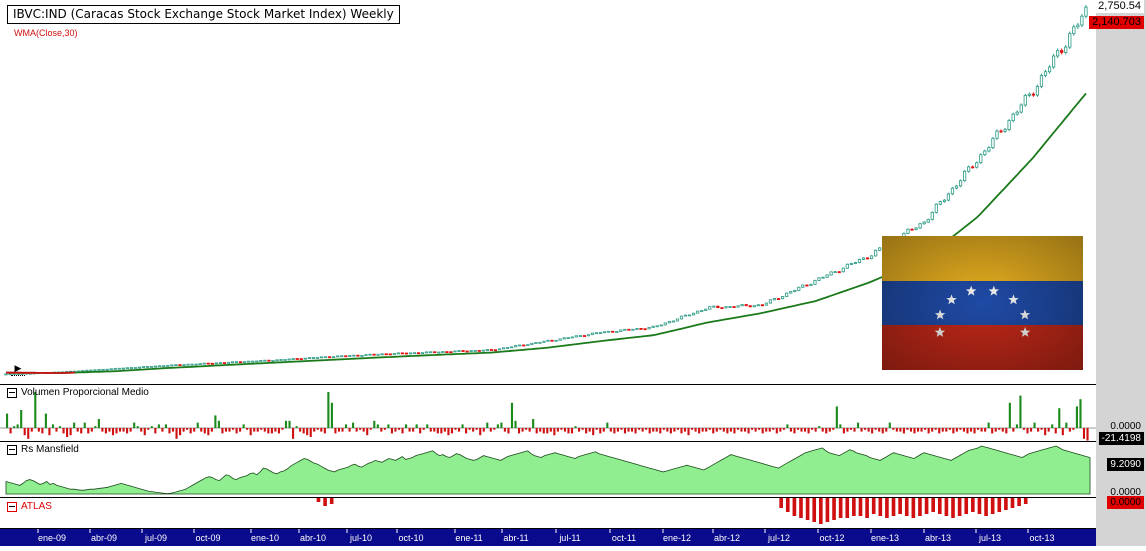  Describe the element at coordinates (104, 538) in the screenshot. I see `timeline-label: abr-09` at that location.